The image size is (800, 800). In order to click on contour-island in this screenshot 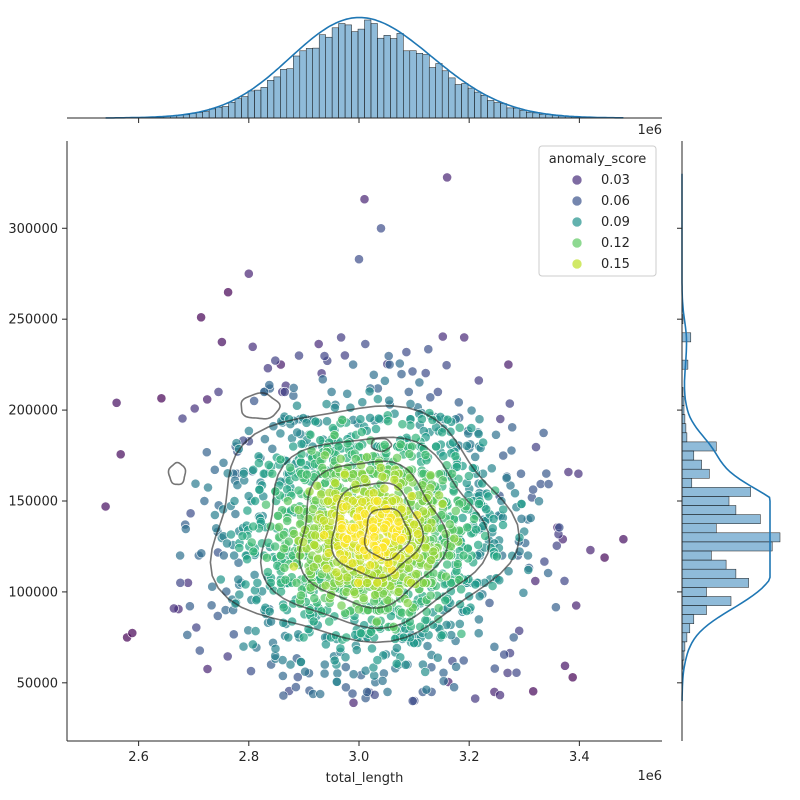, I will do `click(381, 445)`.